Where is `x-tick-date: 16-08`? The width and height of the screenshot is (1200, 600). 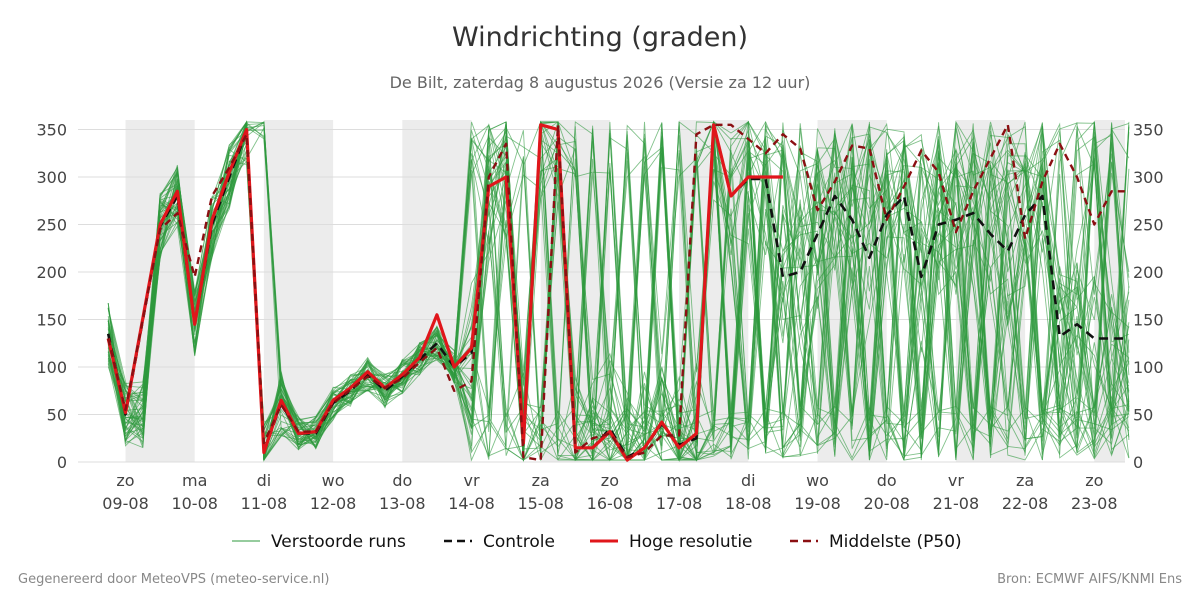
x-tick-date: 16-08 is located at coordinates (610, 503).